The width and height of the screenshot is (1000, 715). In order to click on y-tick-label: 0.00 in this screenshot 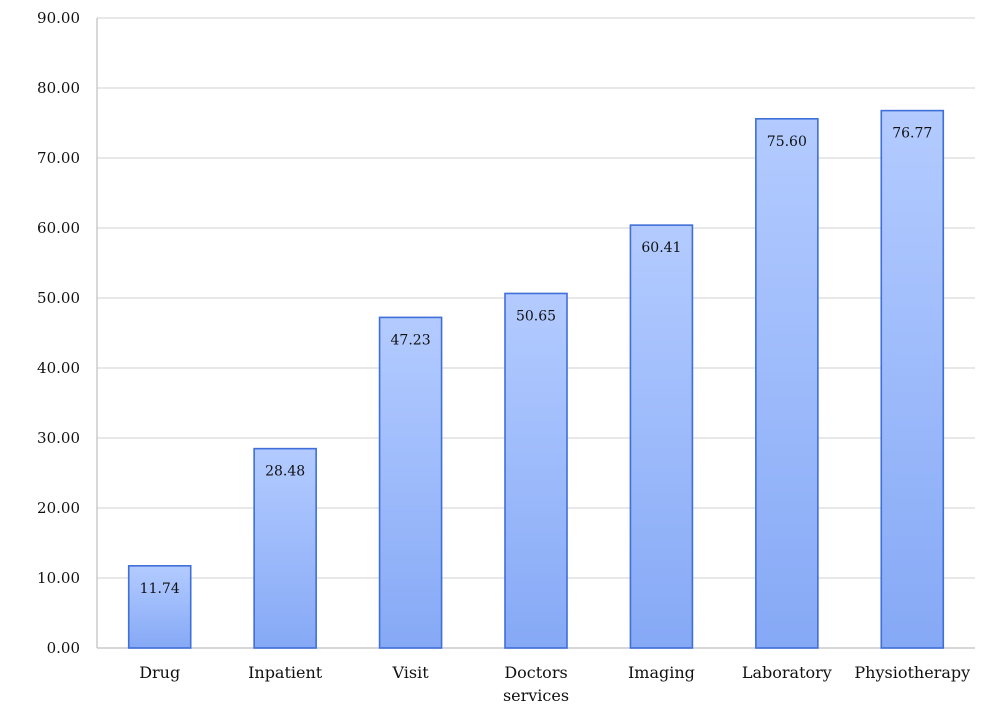, I will do `click(63, 648)`.